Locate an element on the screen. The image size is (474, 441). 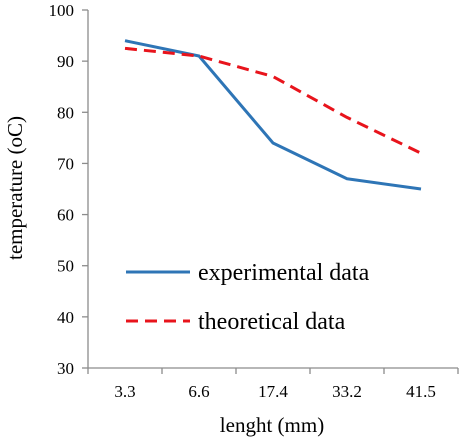
x-tick-label: 33.2 is located at coordinates (347, 391).